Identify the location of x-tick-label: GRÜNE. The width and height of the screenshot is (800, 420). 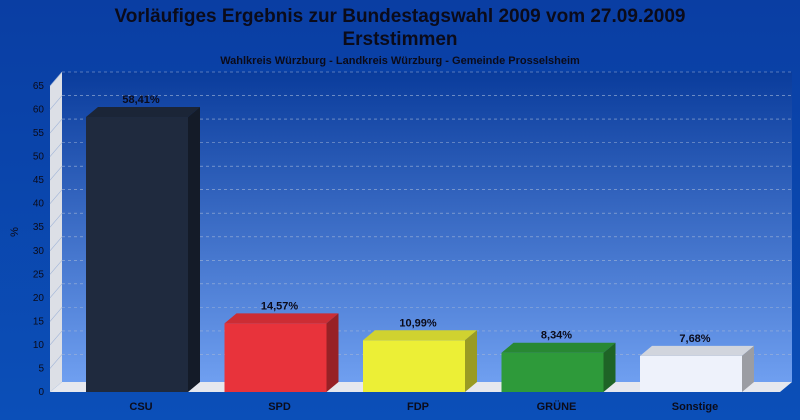
(557, 406).